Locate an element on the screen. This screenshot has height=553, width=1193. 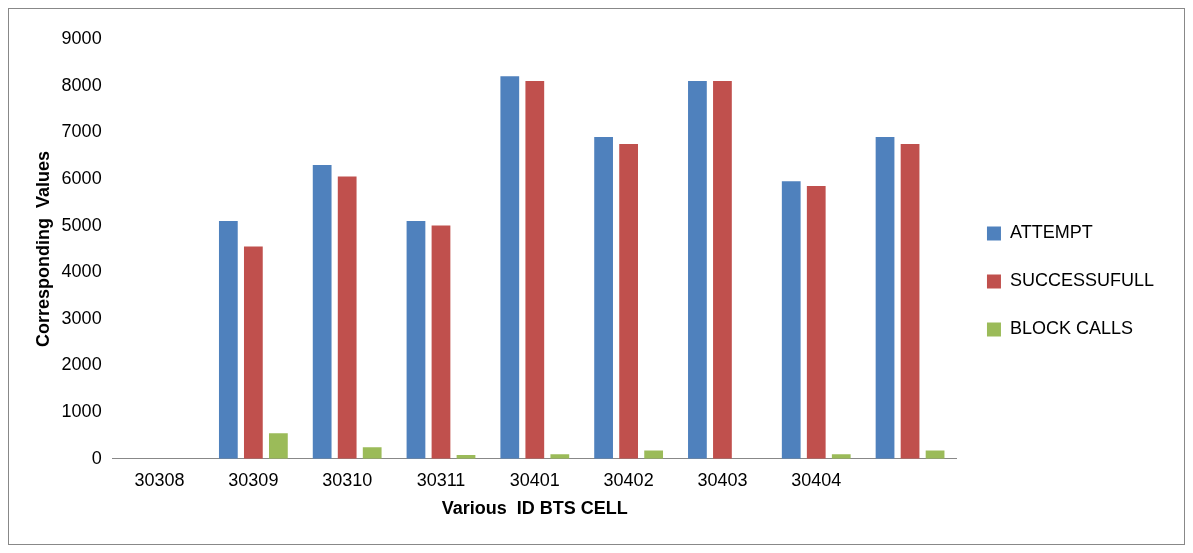
y-tick-label: 4000 is located at coordinates (81, 271).